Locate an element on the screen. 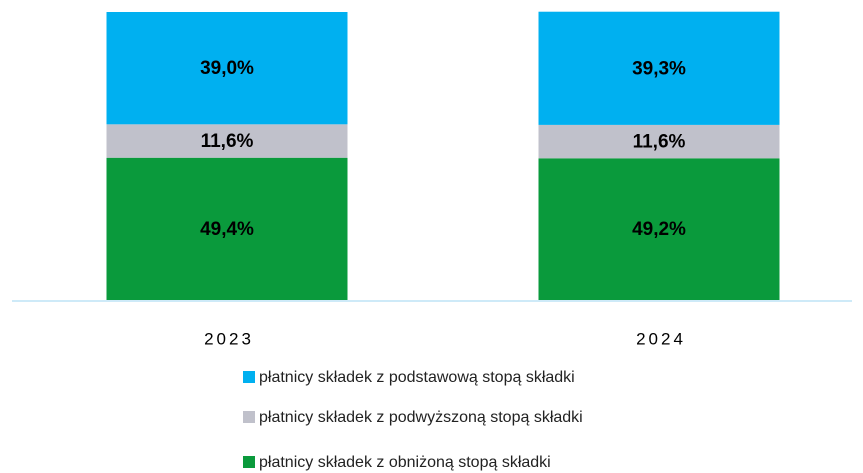  value-label: 49,4% is located at coordinates (227, 229).